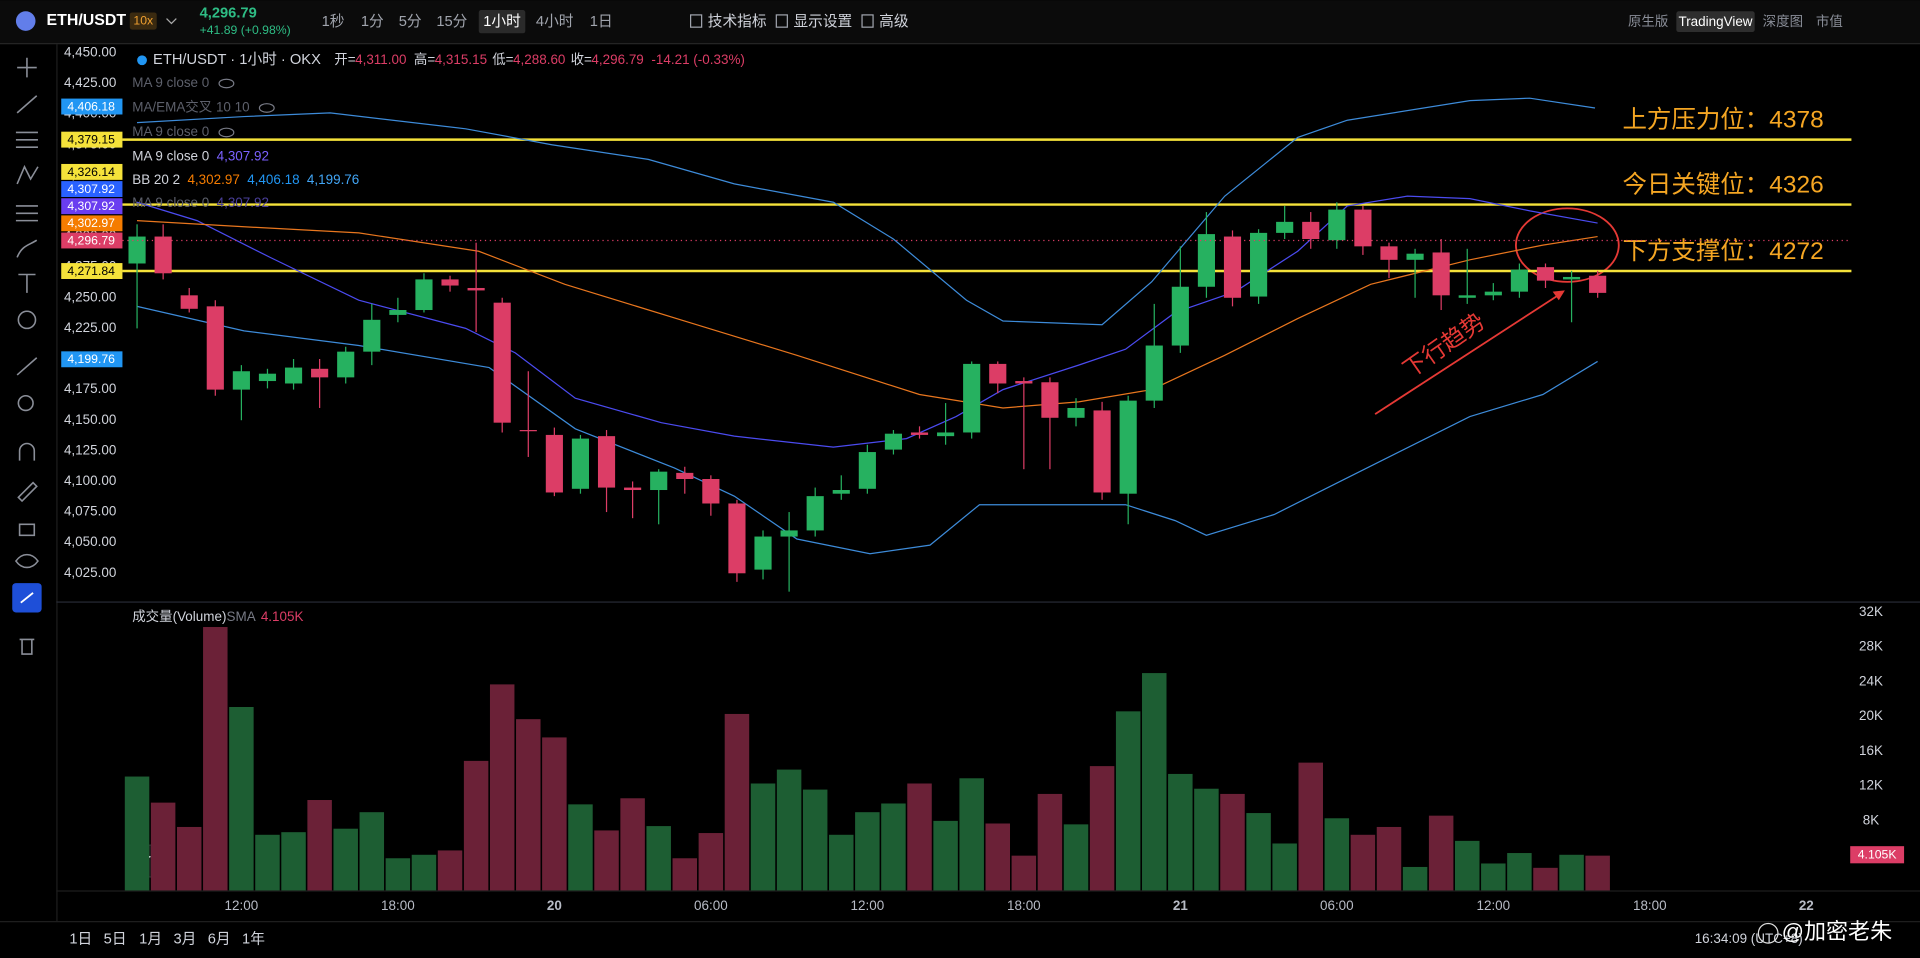  Describe the element at coordinates (380, 59) in the screenshot. I see `legend-value: 4,311.00` at that location.